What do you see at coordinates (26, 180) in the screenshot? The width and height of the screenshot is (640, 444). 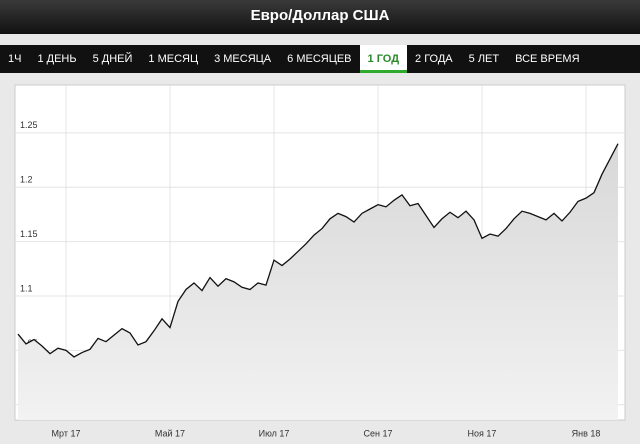 I see `y-tick-label: 1.2` at bounding box center [26, 180].